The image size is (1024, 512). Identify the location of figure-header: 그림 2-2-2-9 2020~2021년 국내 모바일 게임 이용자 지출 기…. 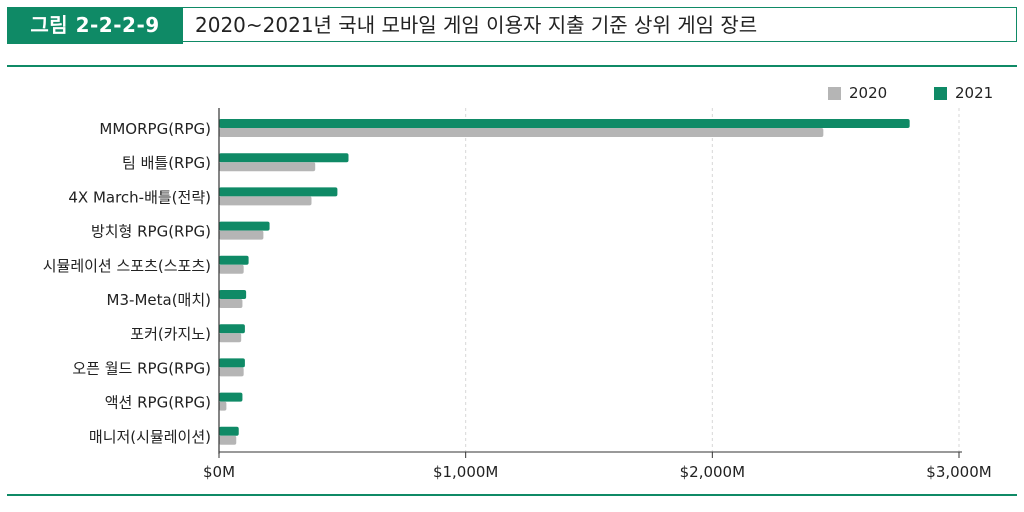
(512, 23).